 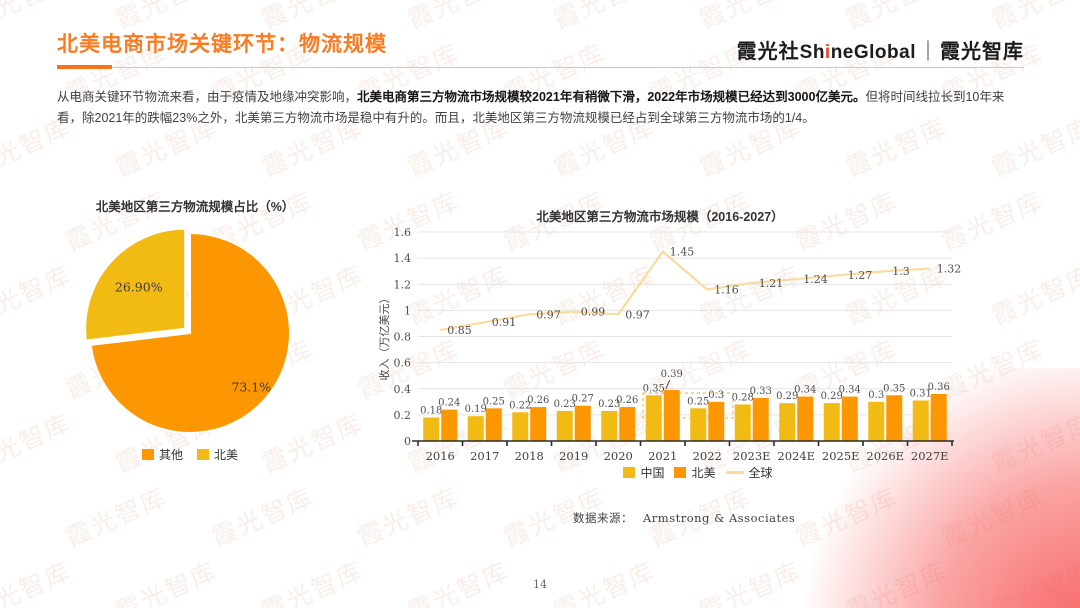 What do you see at coordinates (540, 67) in the screenshot?
I see `title-divider` at bounding box center [540, 67].